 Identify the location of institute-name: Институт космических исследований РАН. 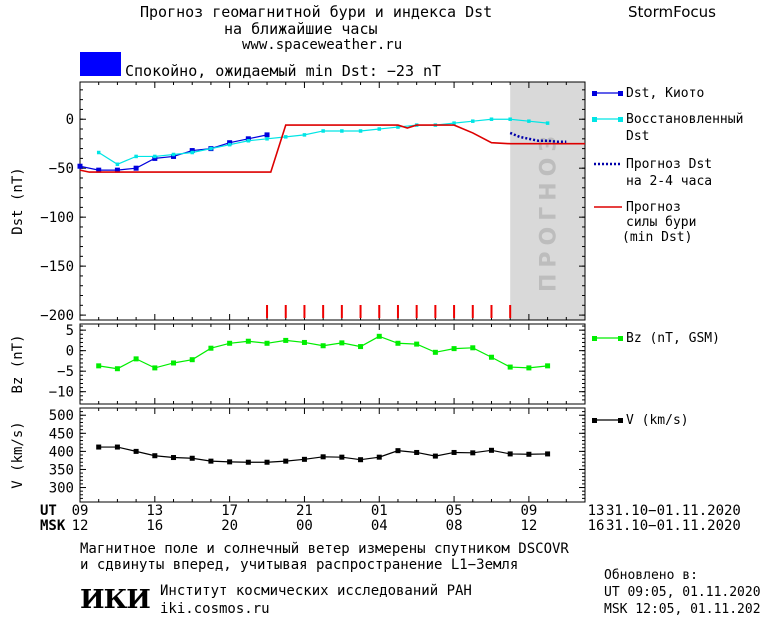
(316, 591).